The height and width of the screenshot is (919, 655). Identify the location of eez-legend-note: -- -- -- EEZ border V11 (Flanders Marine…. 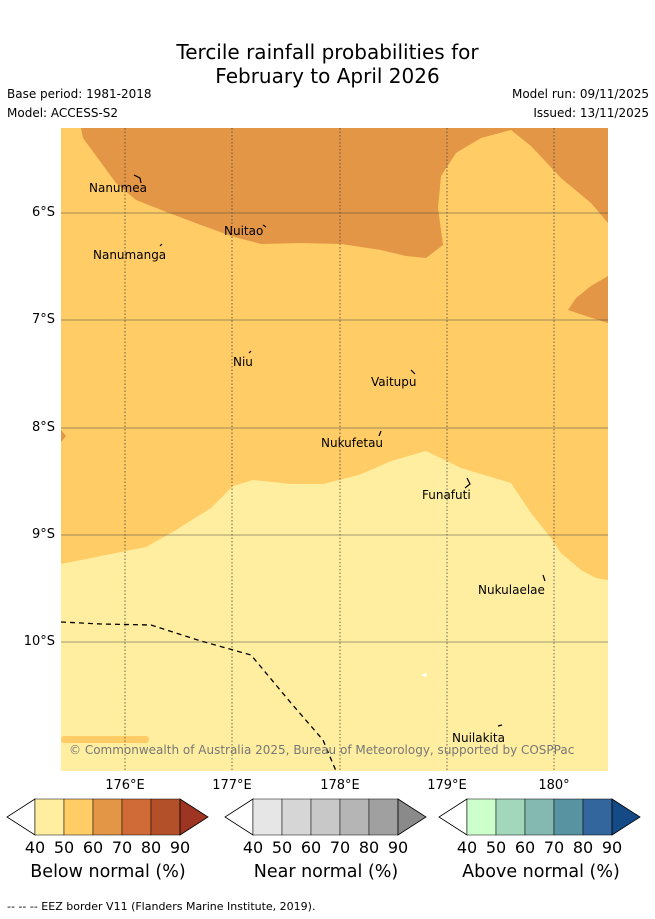
(161, 906).